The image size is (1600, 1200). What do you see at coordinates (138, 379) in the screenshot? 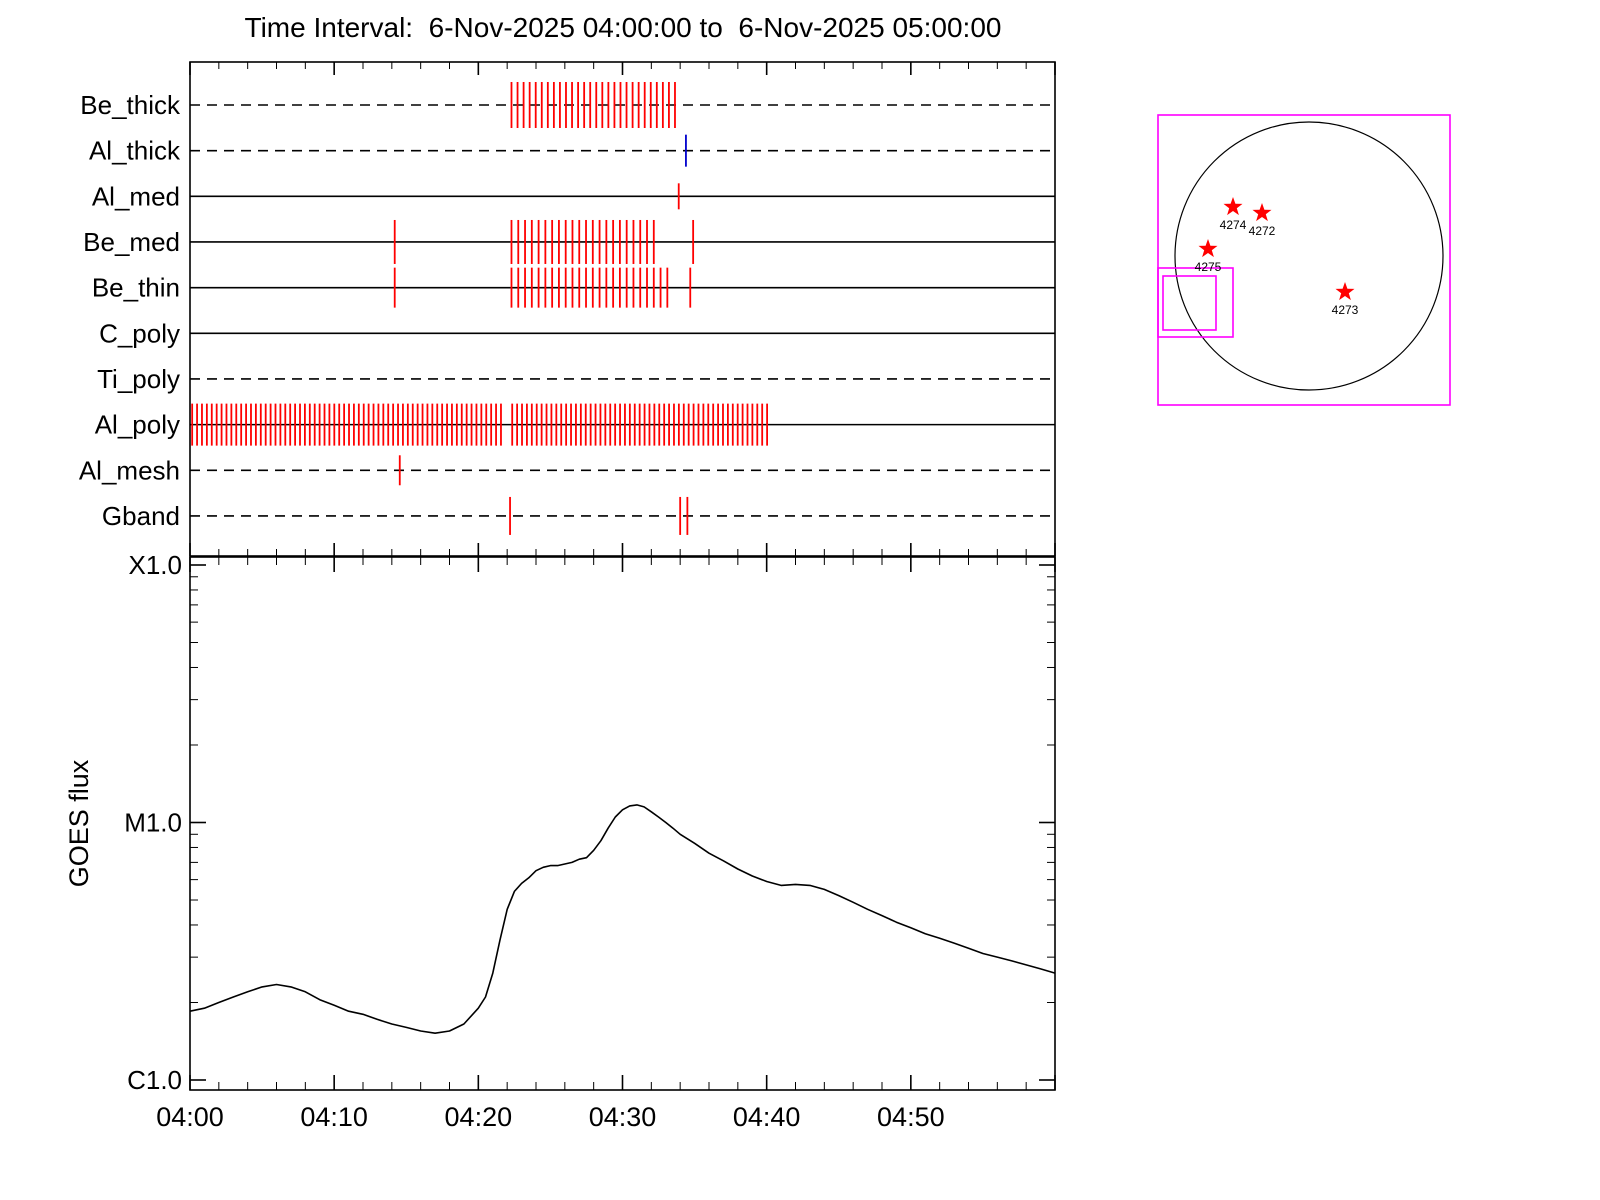
I see `row-label: Ti_poly` at bounding box center [138, 379].